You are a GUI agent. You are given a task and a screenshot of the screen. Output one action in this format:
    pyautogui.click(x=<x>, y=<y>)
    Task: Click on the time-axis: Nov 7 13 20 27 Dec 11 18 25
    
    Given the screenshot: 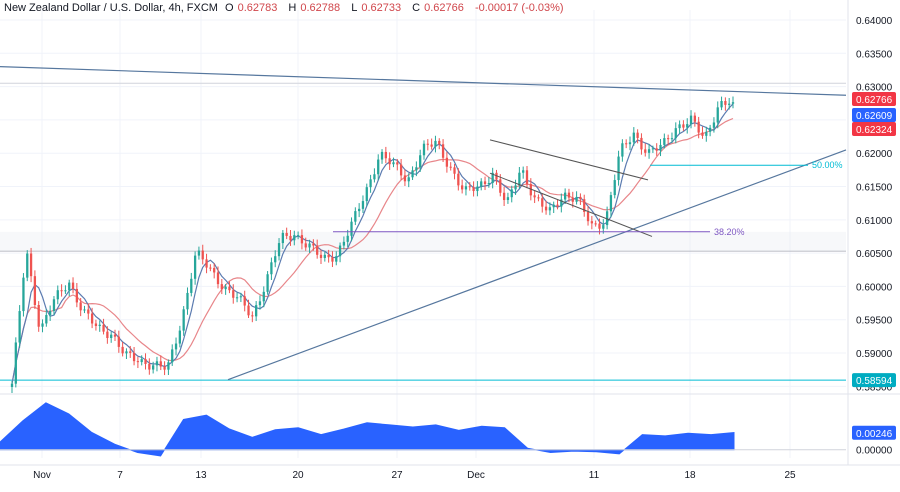 What is the action you would take?
    pyautogui.click(x=414, y=475)
    